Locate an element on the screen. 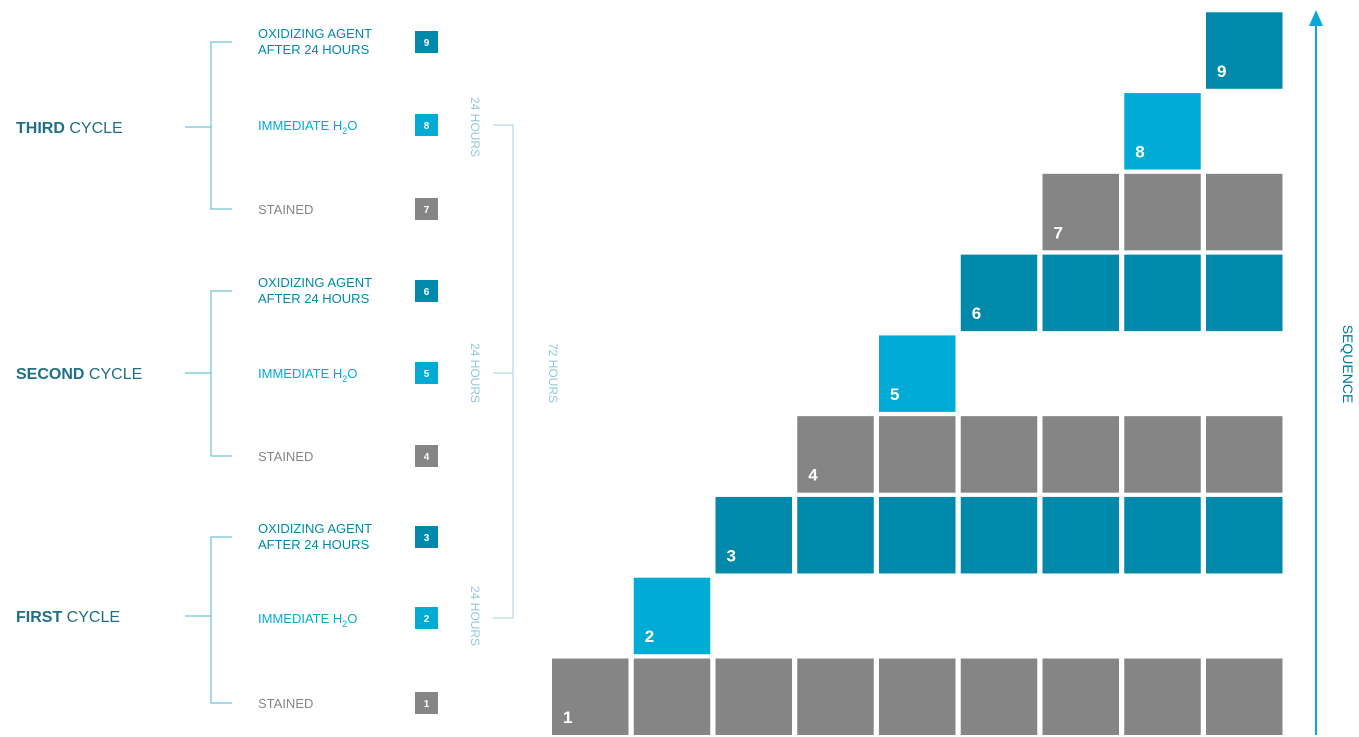  step-badge-number: 7 is located at coordinates (427, 210).